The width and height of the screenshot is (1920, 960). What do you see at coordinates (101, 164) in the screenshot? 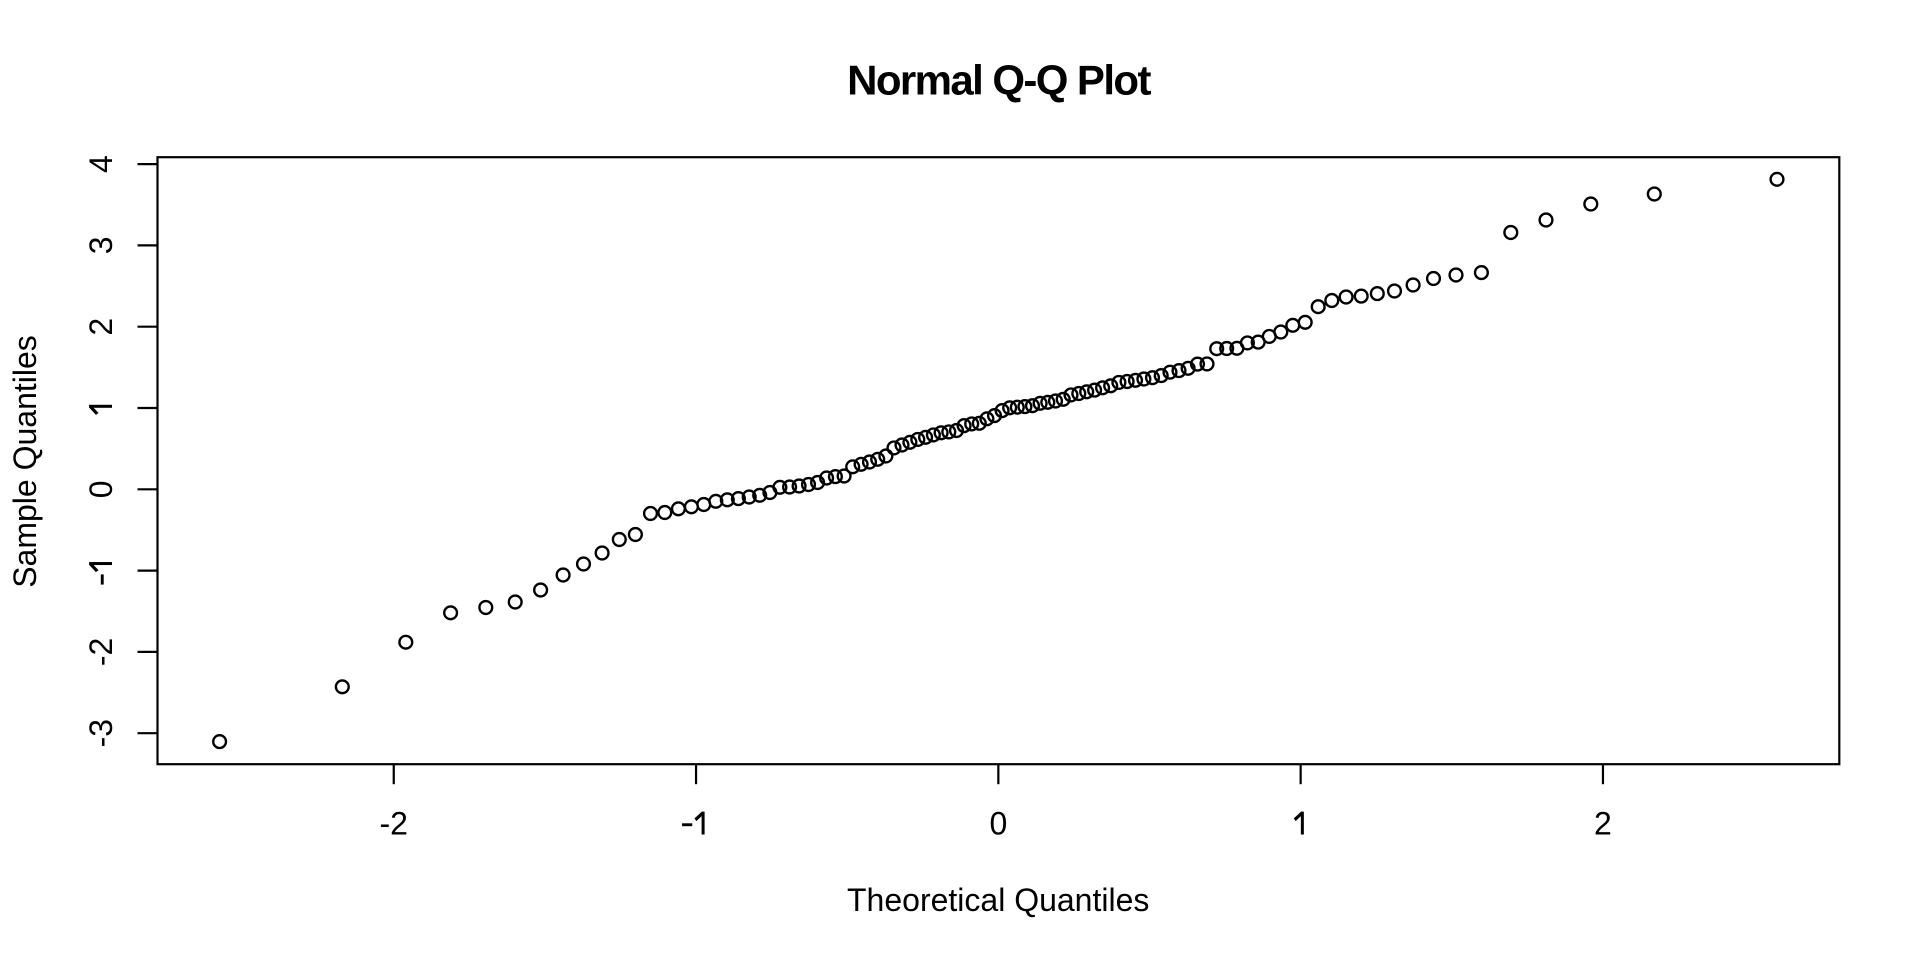
I see `svg-text: 4` at bounding box center [101, 164].